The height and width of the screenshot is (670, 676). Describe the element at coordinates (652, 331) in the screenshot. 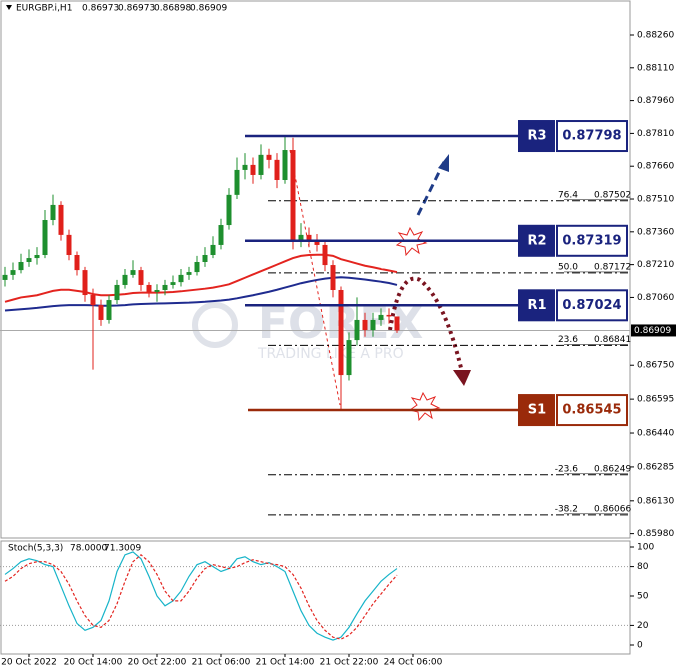

I see `last-price-label: 0.86909` at that location.